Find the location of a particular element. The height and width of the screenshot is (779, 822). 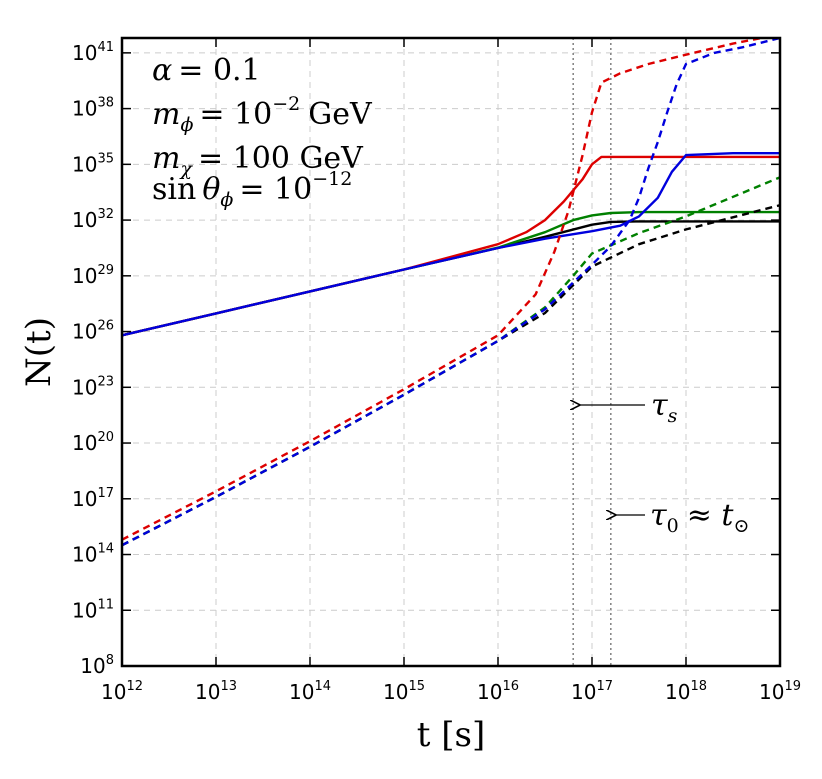

y-tick-label: 1035 is located at coordinates (93, 163).